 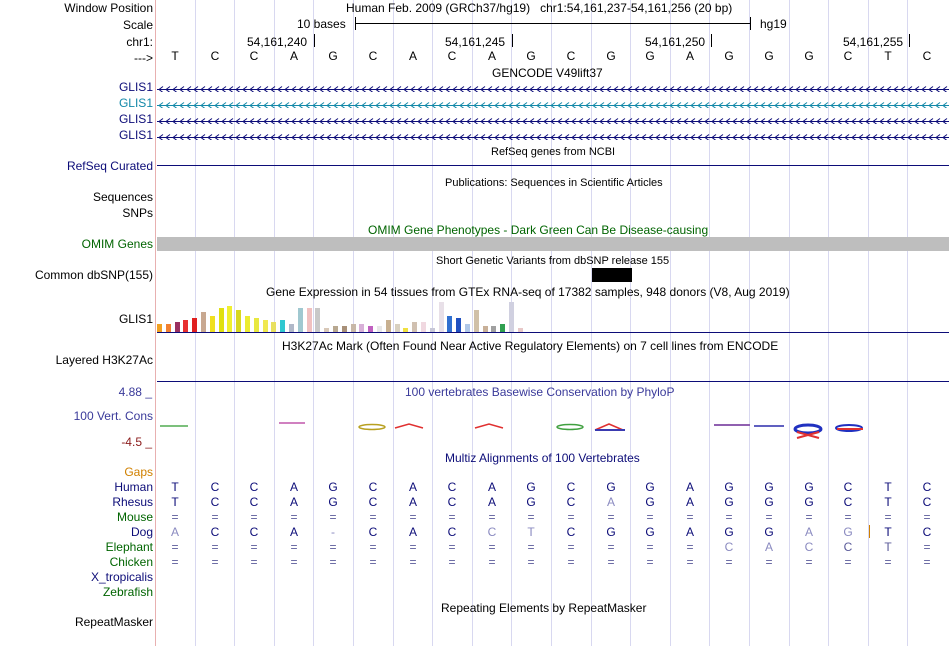 What do you see at coordinates (438, 8) in the screenshot?
I see `assembly-name: Human Feb. 2009 (GRCh37/hg19)` at bounding box center [438, 8].